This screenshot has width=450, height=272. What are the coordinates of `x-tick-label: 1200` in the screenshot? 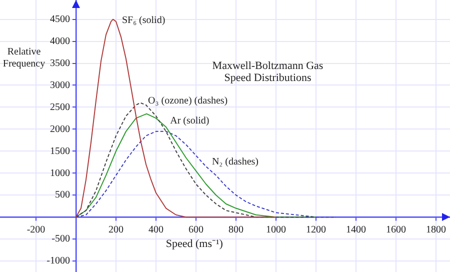 It's located at (316, 230).